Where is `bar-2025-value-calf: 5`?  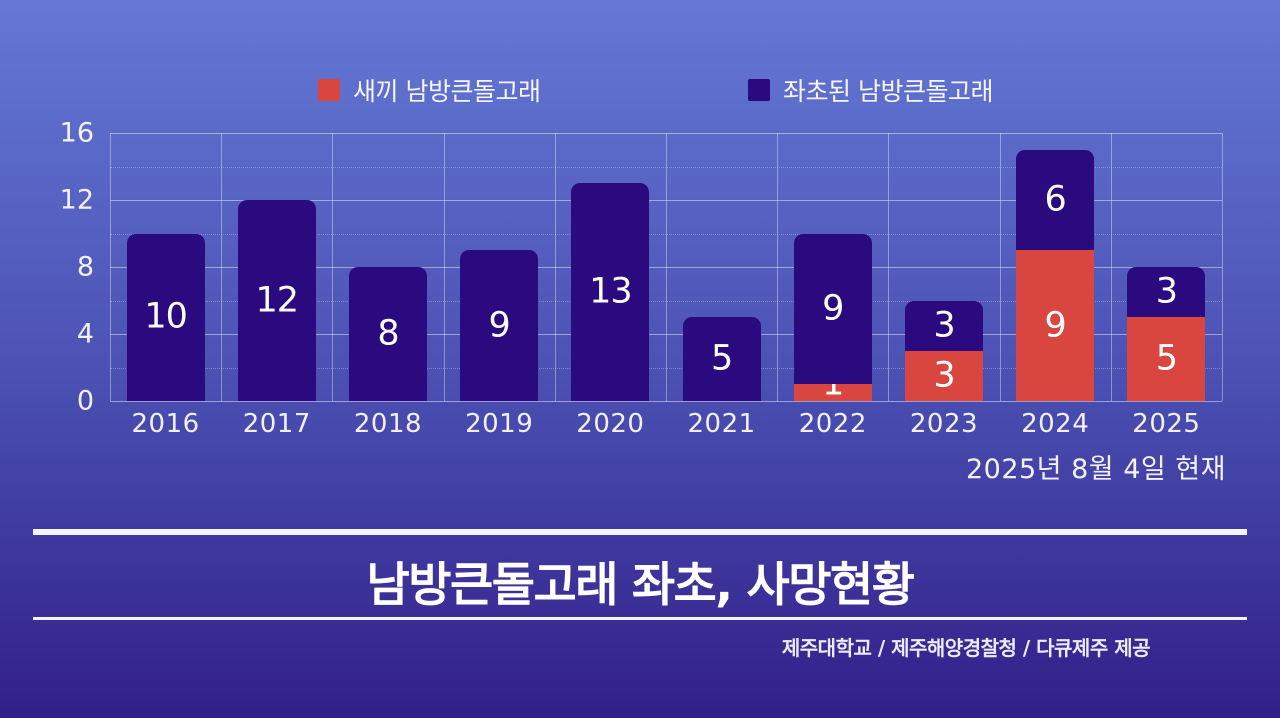
bar-2025-value-calf: 5 is located at coordinates (1166, 358).